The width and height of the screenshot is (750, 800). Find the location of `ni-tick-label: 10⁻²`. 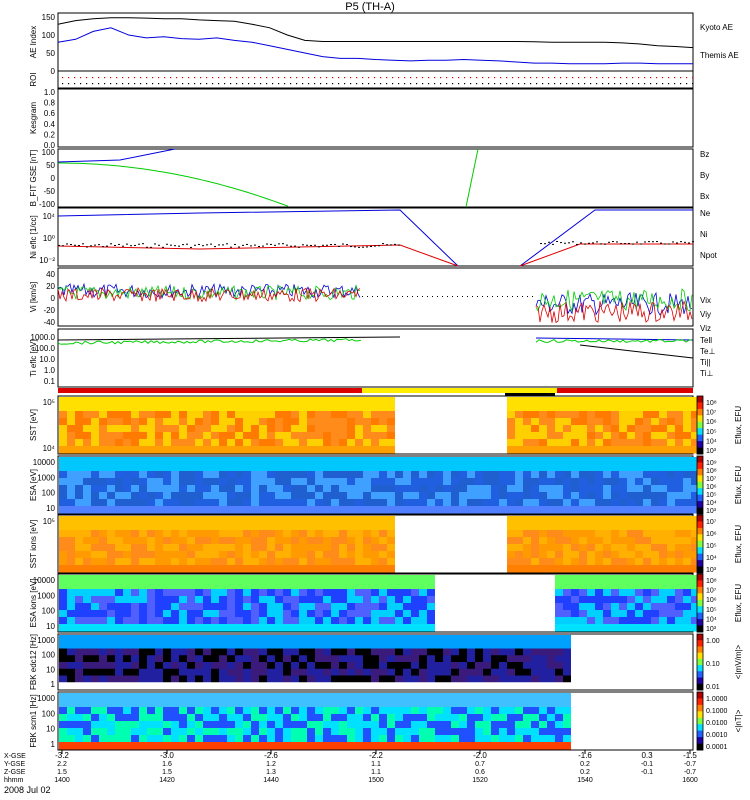

ni-tick-label: 10⁻² is located at coordinates (47, 260).